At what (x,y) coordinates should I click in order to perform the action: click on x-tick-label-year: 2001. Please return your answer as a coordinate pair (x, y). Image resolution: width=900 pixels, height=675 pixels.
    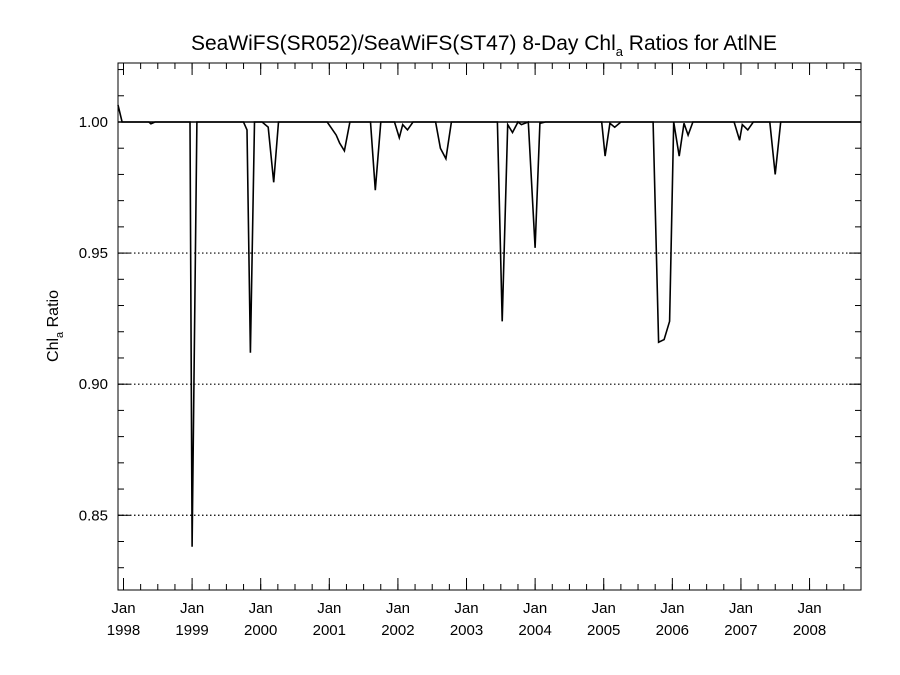
    Looking at the image, I should click on (329, 630).